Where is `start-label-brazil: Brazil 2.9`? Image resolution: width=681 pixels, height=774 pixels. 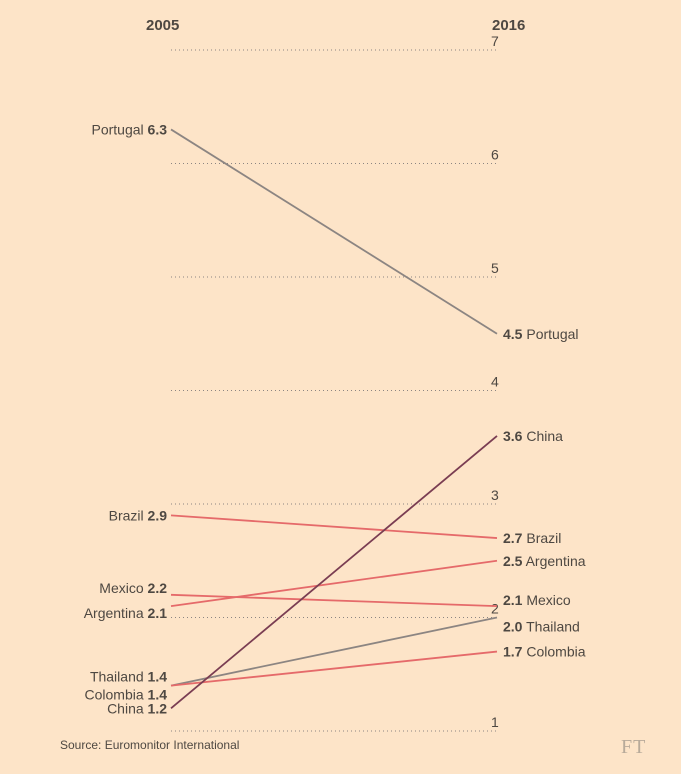 start-label-brazil: Brazil 2.9 is located at coordinates (138, 515).